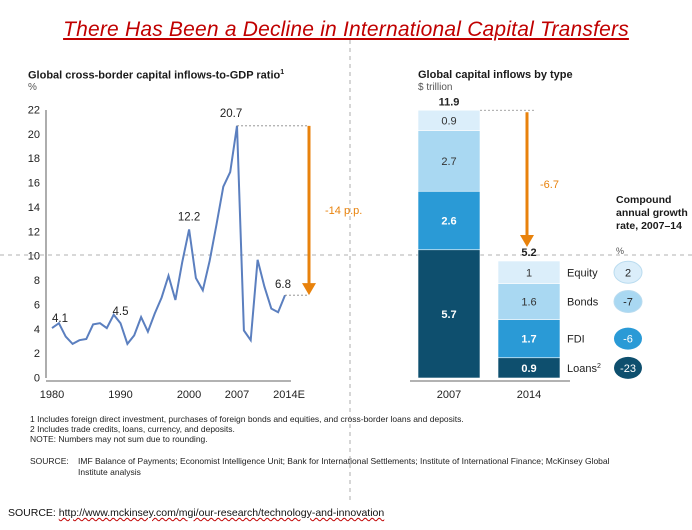  I want to click on footer-label: SOURCE:, so click(33, 513).